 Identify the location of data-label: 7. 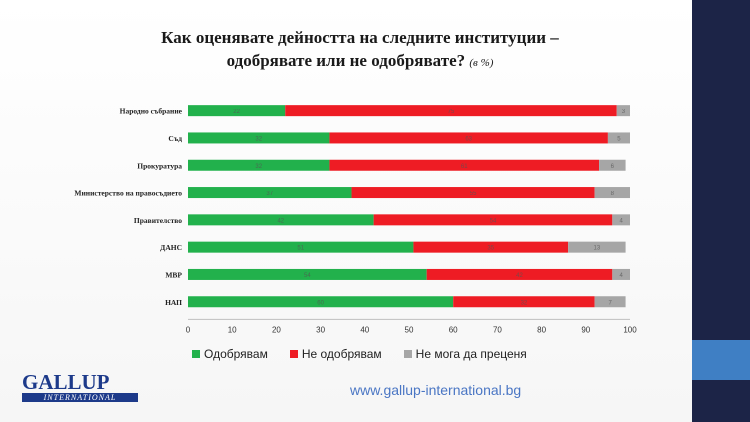
(610, 303).